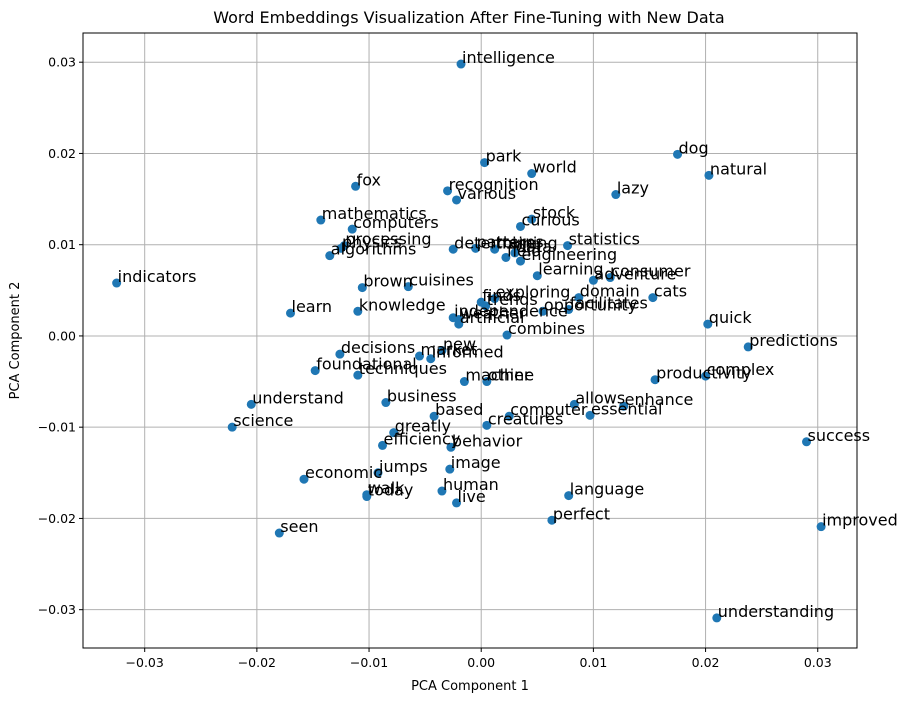  Describe the element at coordinates (403, 466) in the screenshot. I see `point-label: jumps` at that location.